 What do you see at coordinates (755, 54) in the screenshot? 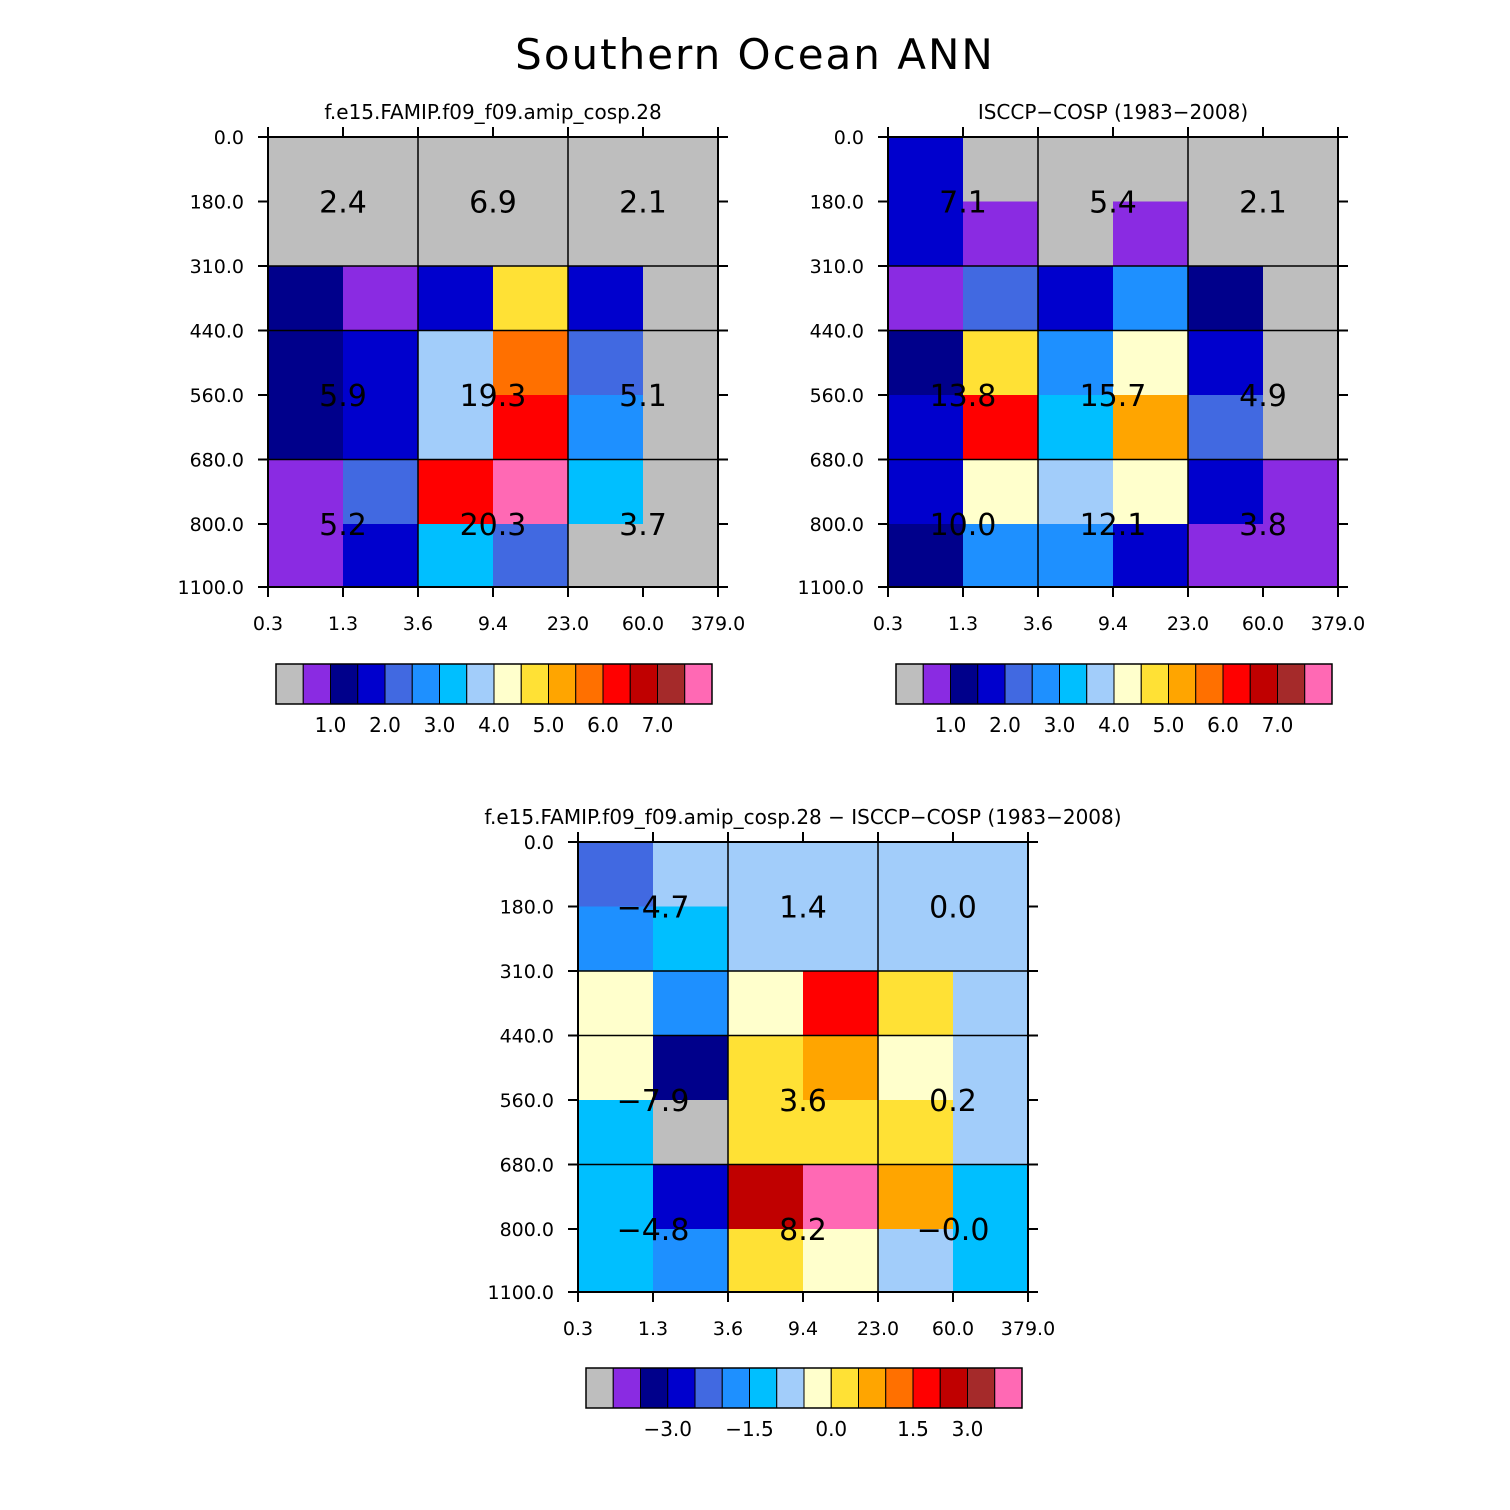
I see `page-title: Southern Ocean ANN` at bounding box center [755, 54].